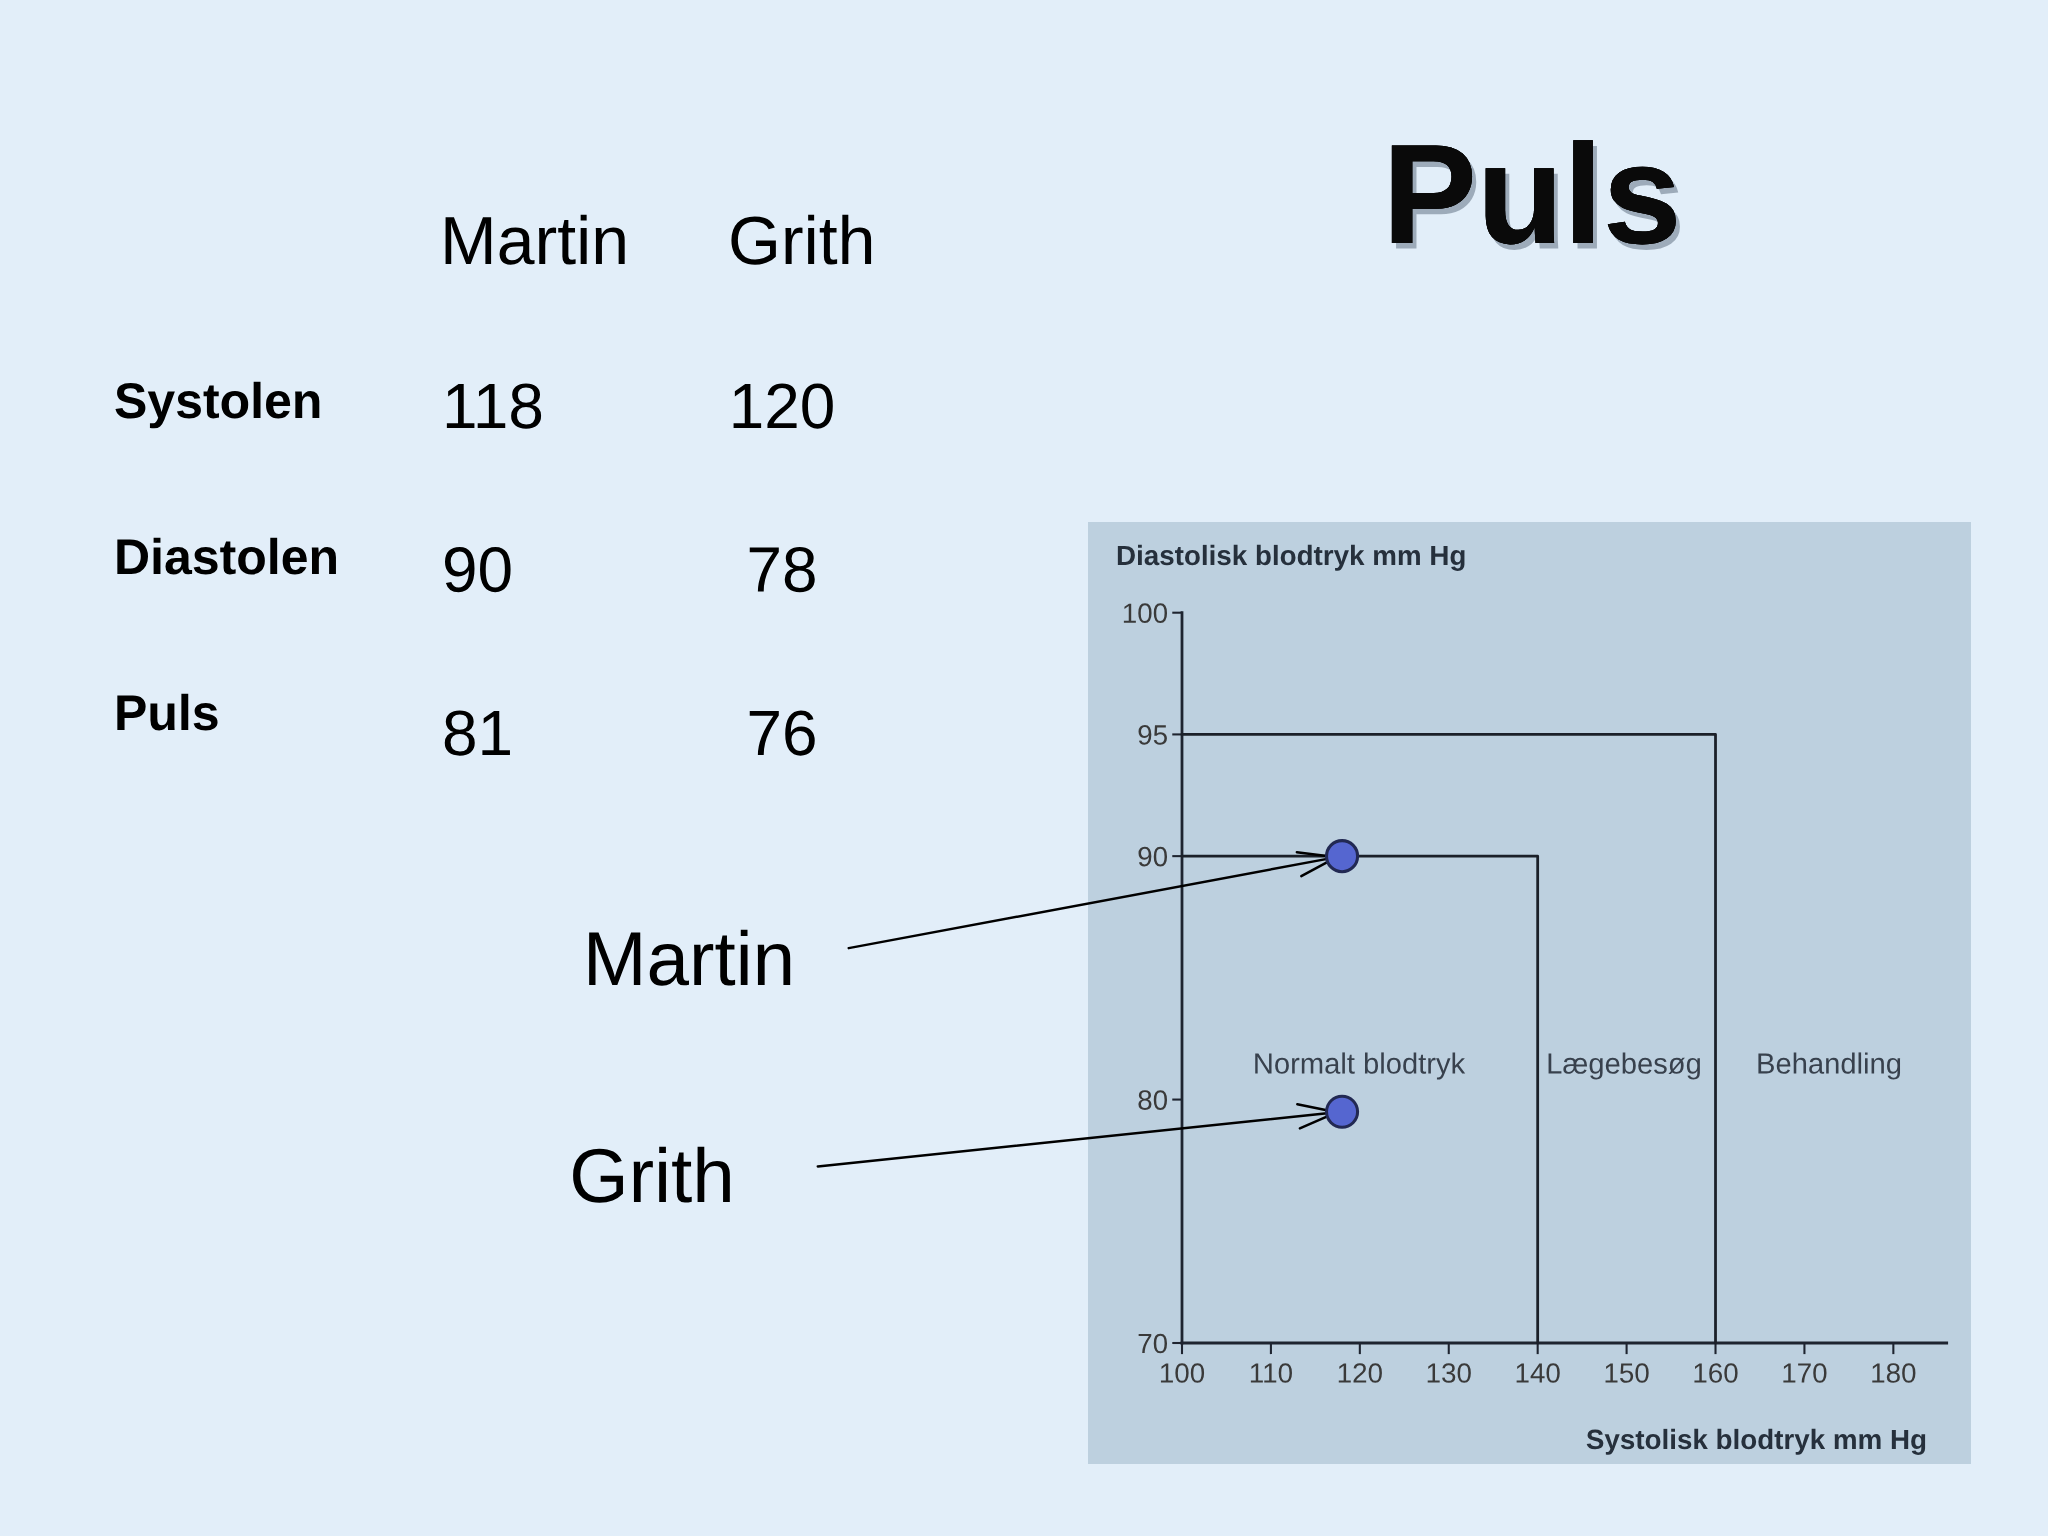 The height and width of the screenshot is (1536, 2048). I want to click on category-label: Puls, so click(167, 712).